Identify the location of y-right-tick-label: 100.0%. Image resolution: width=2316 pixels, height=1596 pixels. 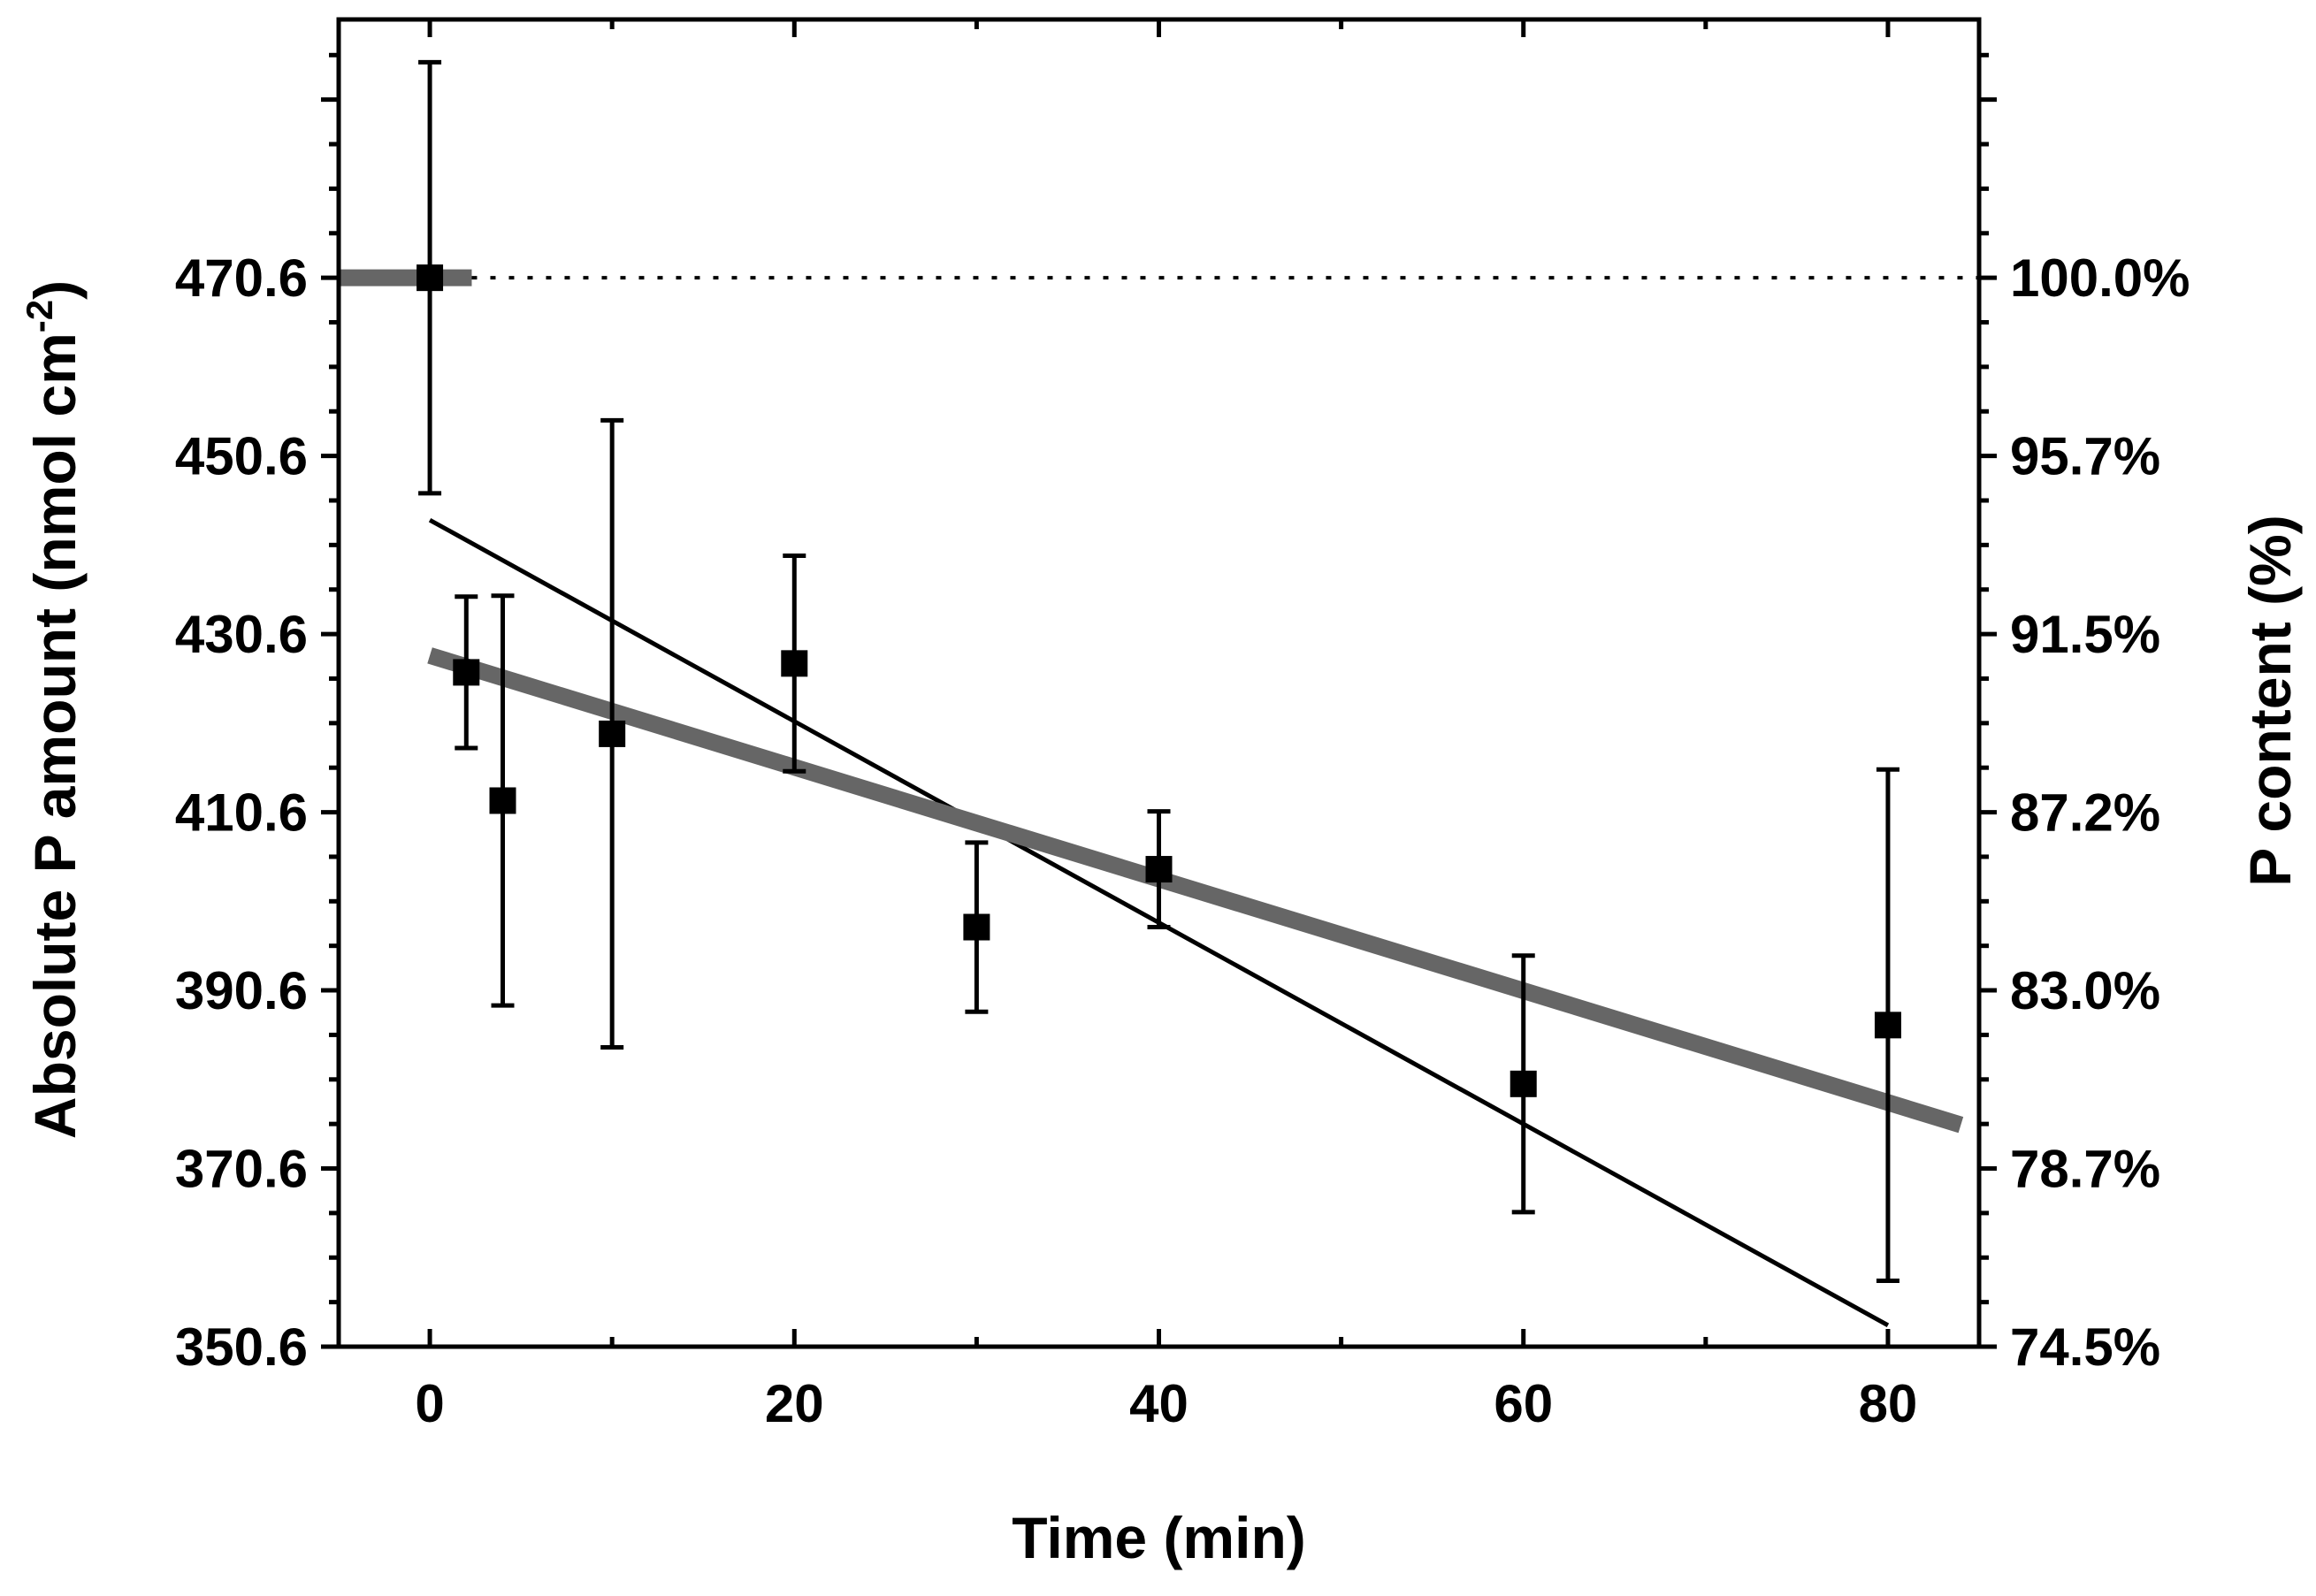
(2100, 278).